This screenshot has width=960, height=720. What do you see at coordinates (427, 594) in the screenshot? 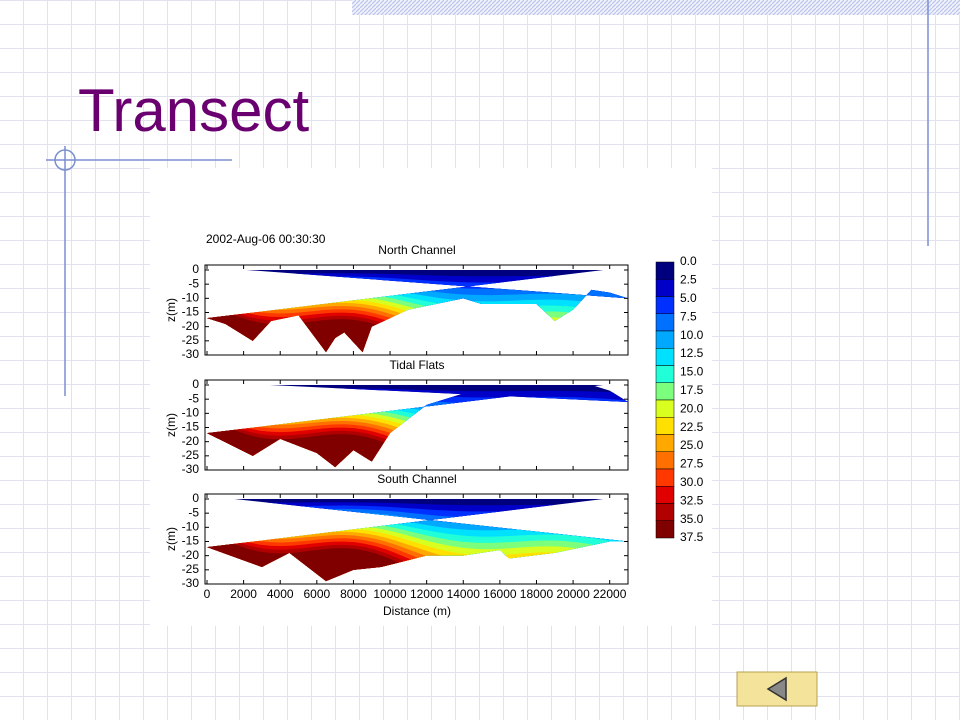
I see `x-tick-label: 12000` at bounding box center [427, 594].